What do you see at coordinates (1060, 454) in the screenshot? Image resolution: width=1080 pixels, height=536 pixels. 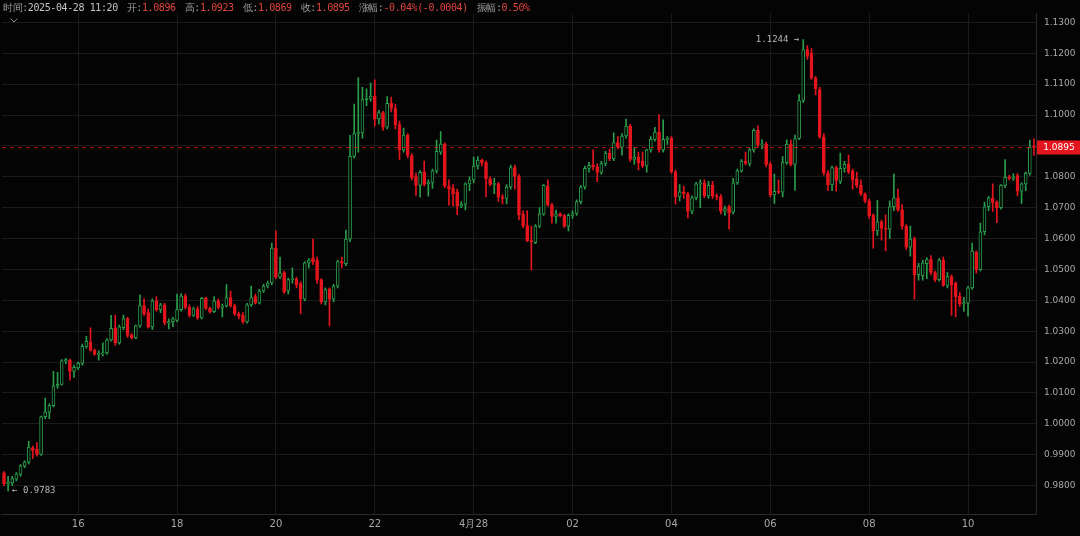 I see `y-tick-label: 0.9900` at bounding box center [1060, 454].